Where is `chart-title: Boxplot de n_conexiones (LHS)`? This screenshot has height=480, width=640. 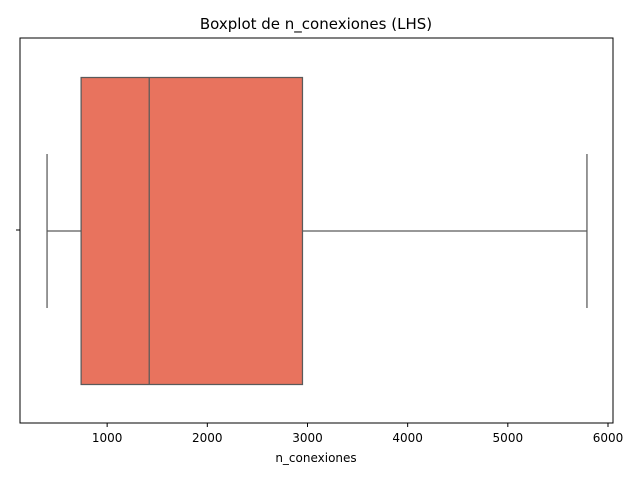
chart-title: Boxplot de n_conexiones (LHS) is located at coordinates (316, 24).